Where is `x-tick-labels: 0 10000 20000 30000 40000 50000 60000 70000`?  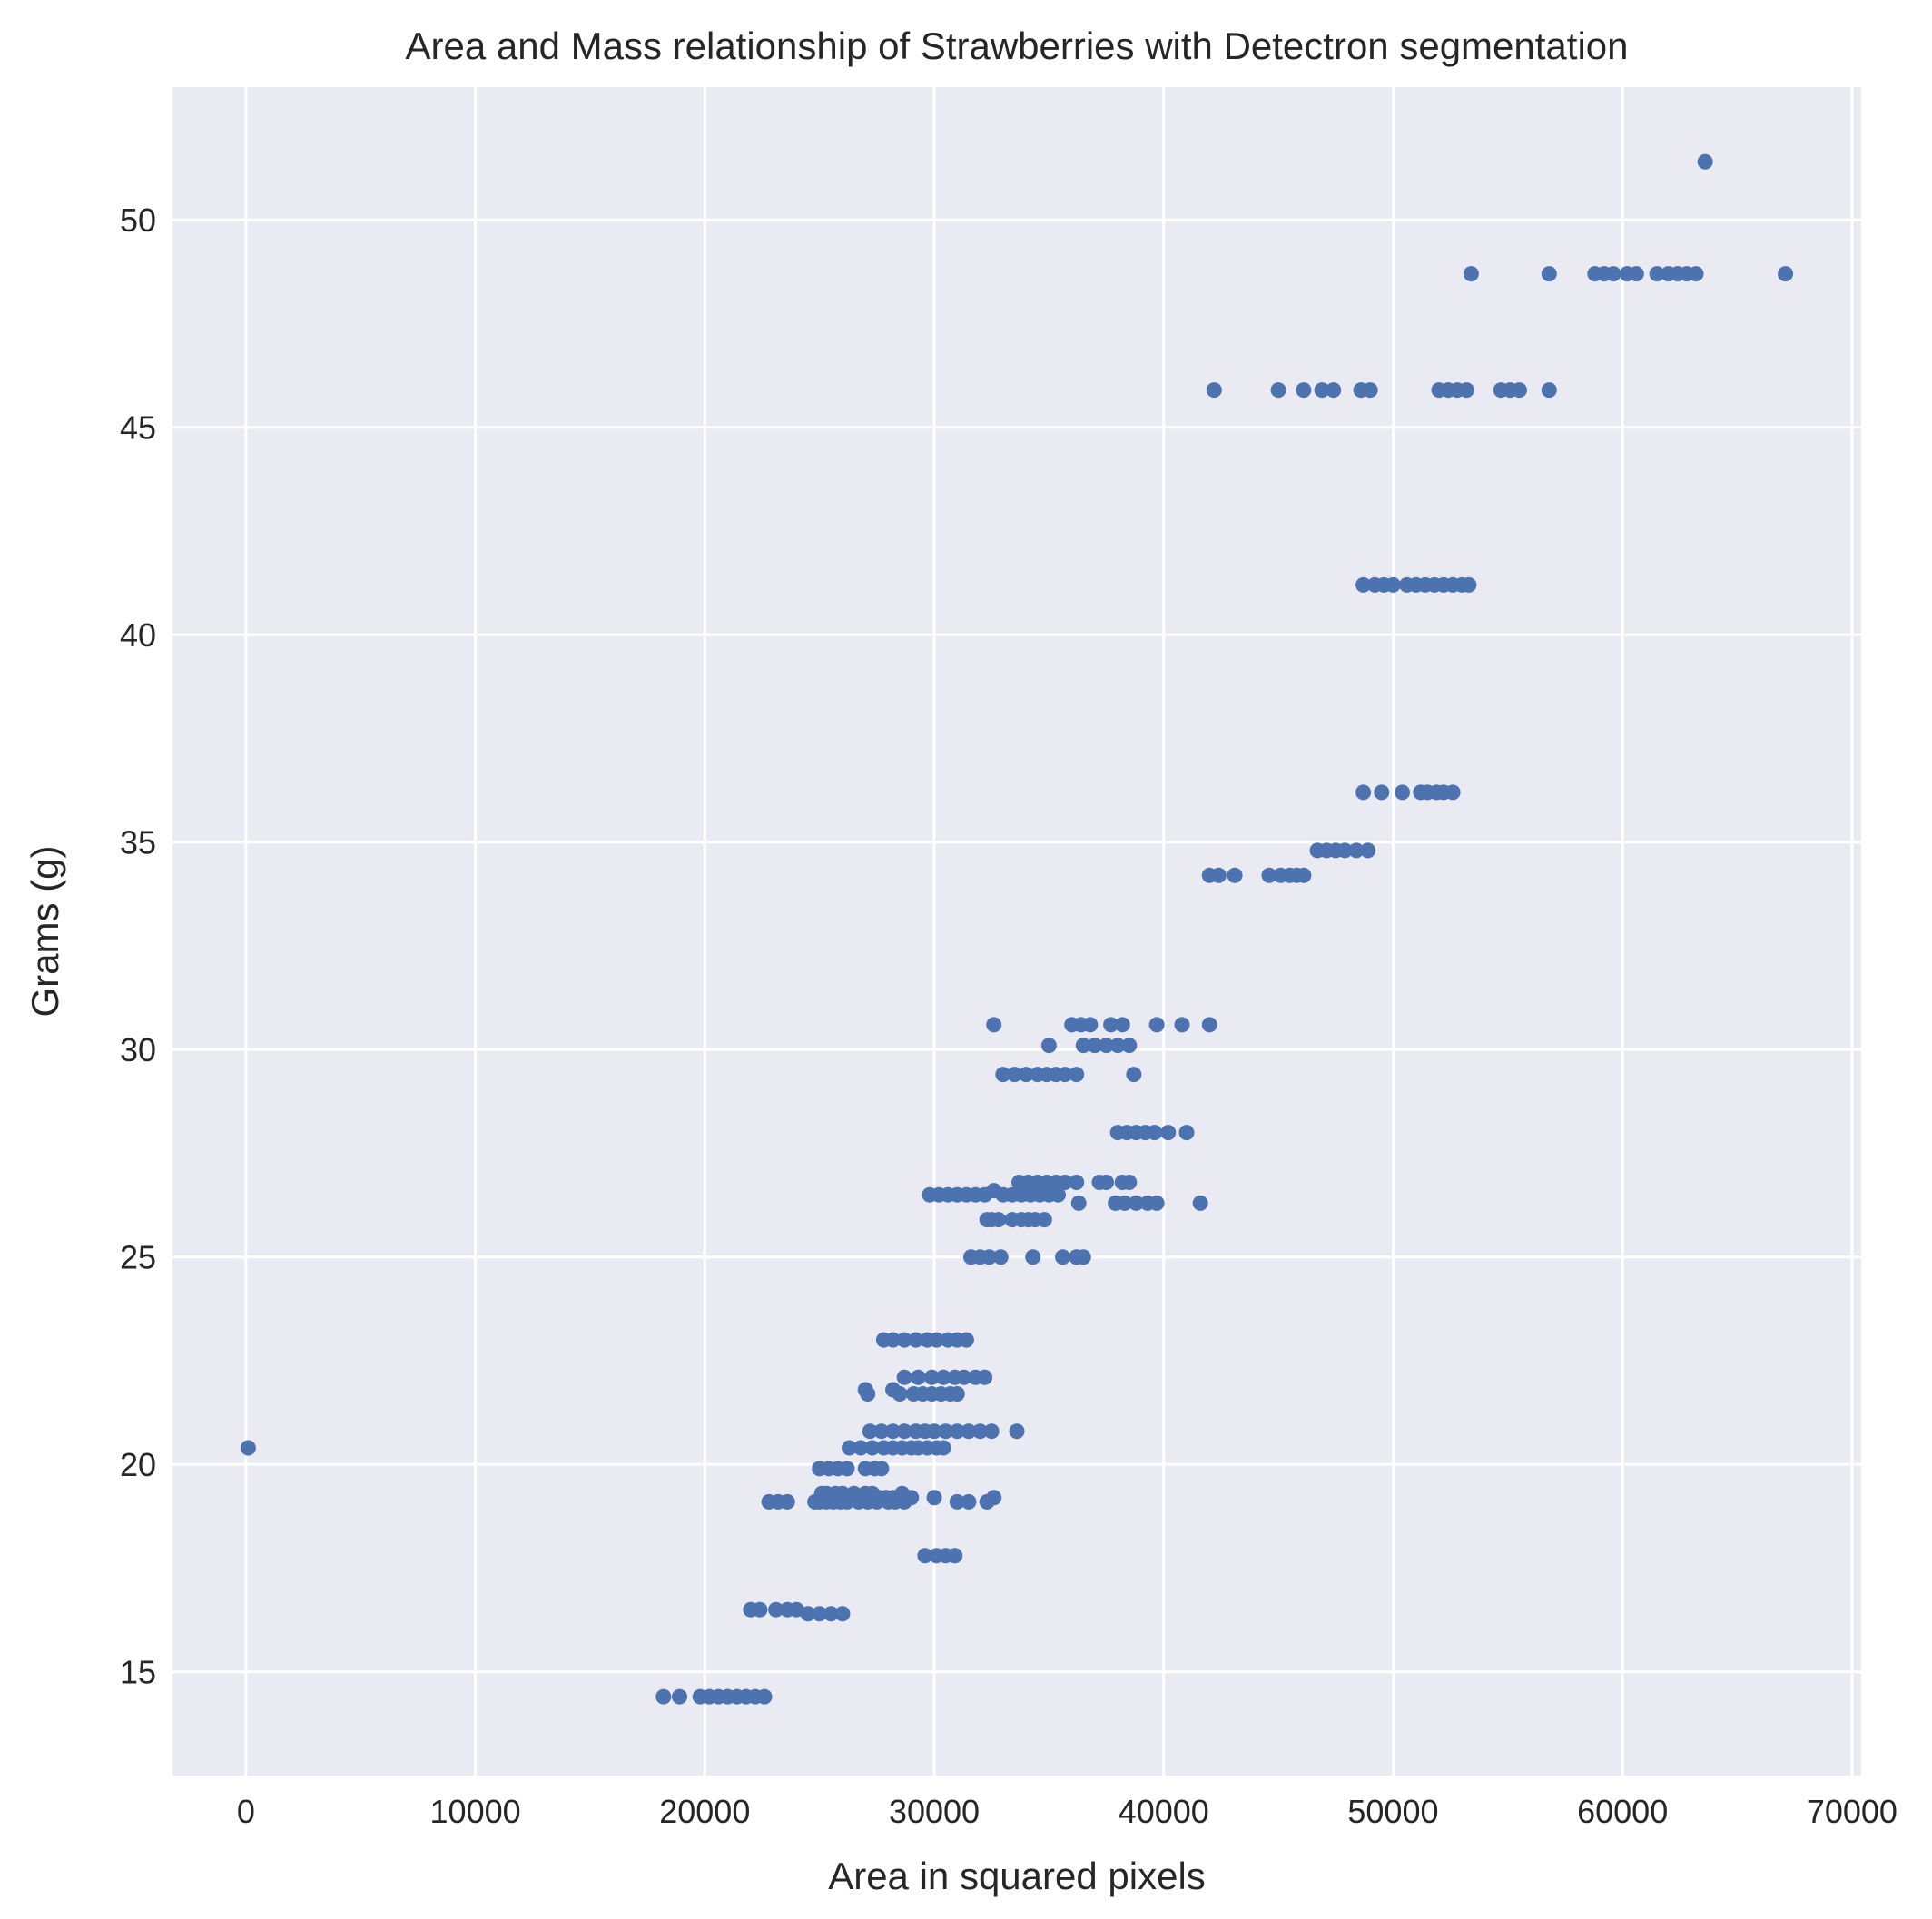
x-tick-labels: 0 10000 20000 30000 40000 50000 60000 70000 is located at coordinates (1067, 1811).